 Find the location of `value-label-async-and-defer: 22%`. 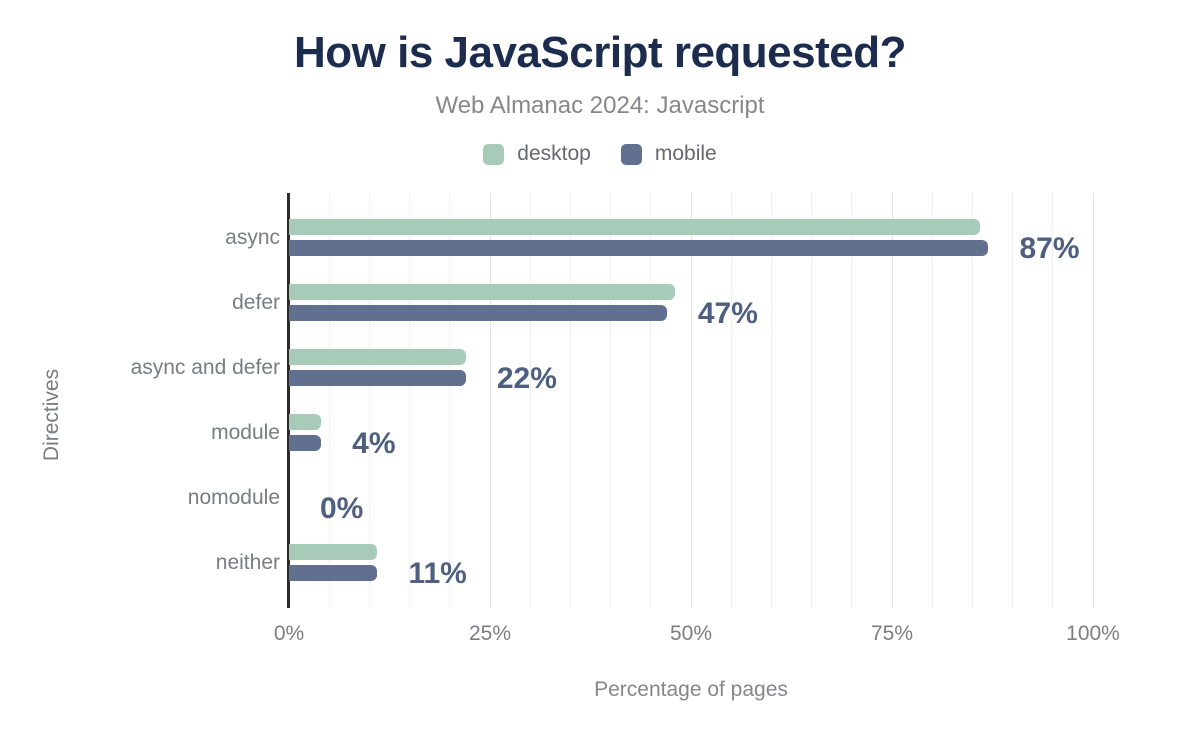

value-label-async-and-defer: 22% is located at coordinates (526, 378).